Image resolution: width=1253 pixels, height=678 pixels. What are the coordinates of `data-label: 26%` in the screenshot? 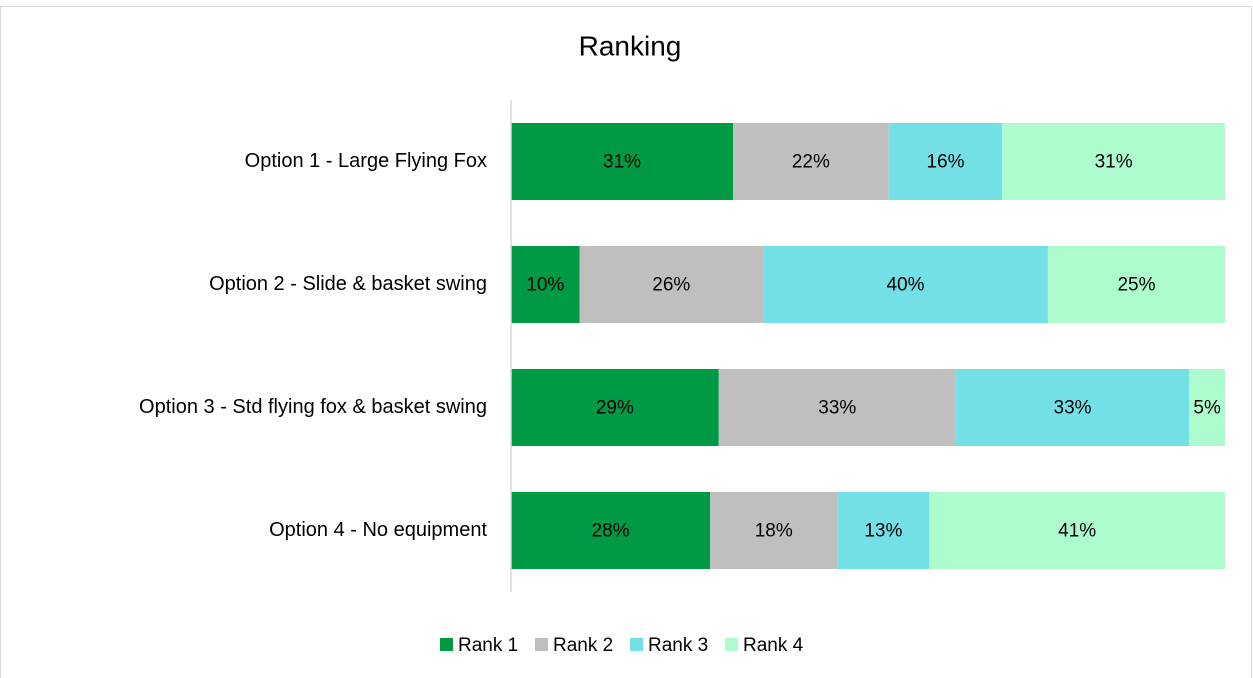 It's located at (671, 285).